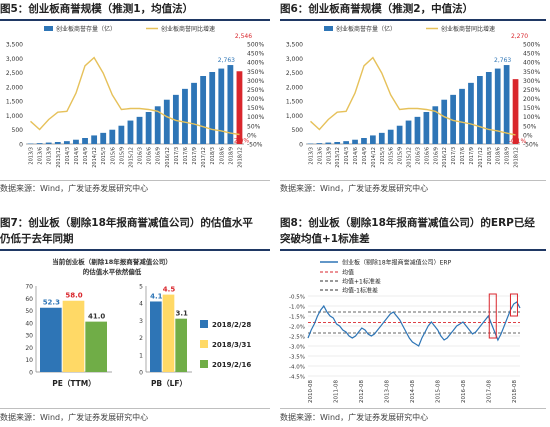  Describe the element at coordinates (294, 116) in the screenshot. I see `y-left-tick-label: 1,000` at that location.